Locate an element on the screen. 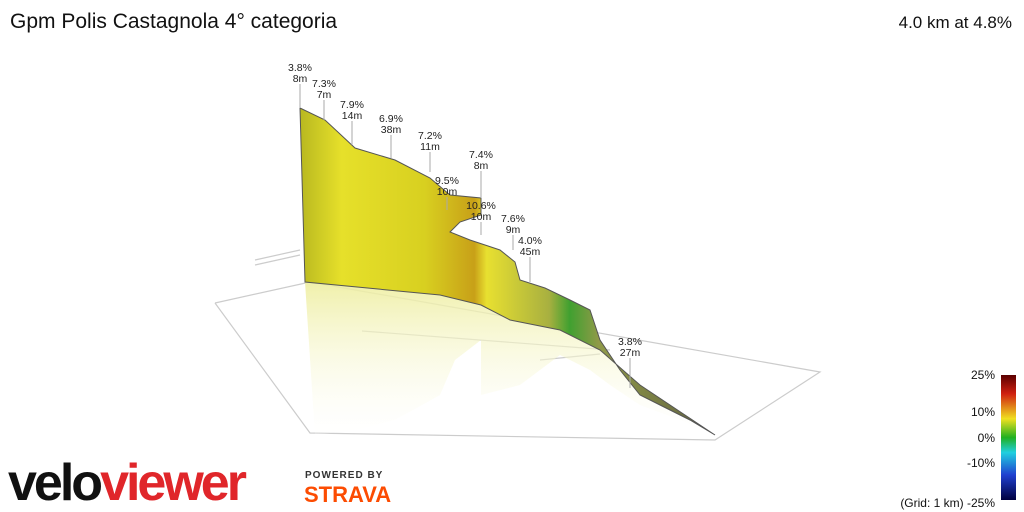 This screenshot has width=1024, height=512. logo-viewer: viewer is located at coordinates (173, 483).